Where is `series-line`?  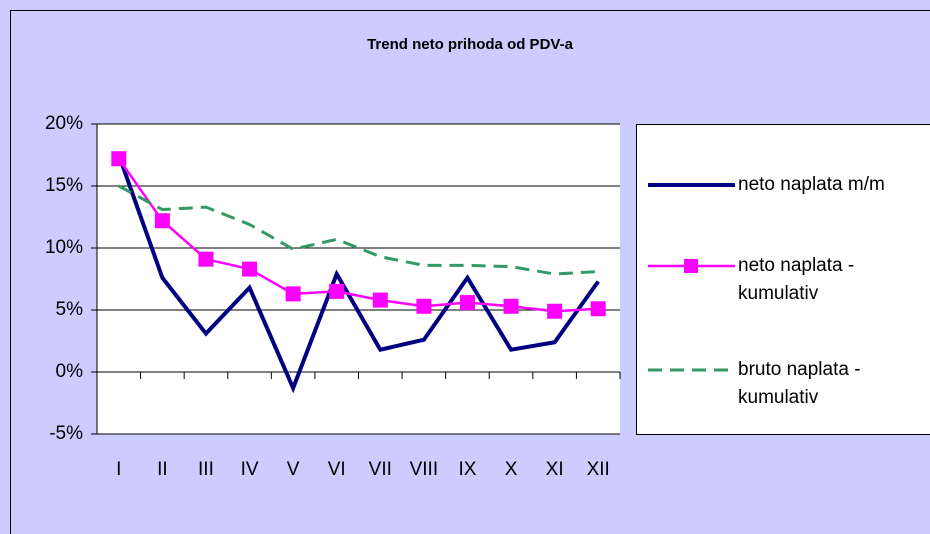
series-line is located at coordinates (358, 230).